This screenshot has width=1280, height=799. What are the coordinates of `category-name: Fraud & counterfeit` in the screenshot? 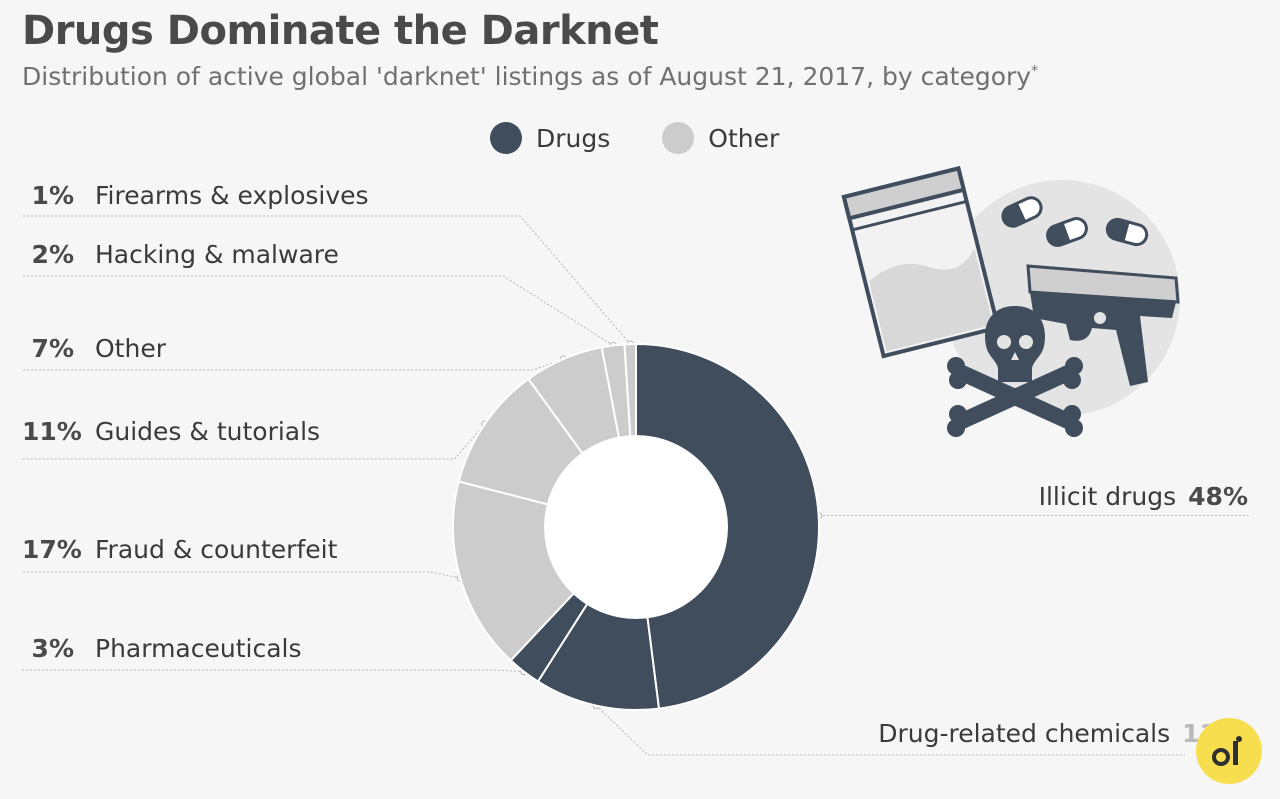 It's located at (216, 549).